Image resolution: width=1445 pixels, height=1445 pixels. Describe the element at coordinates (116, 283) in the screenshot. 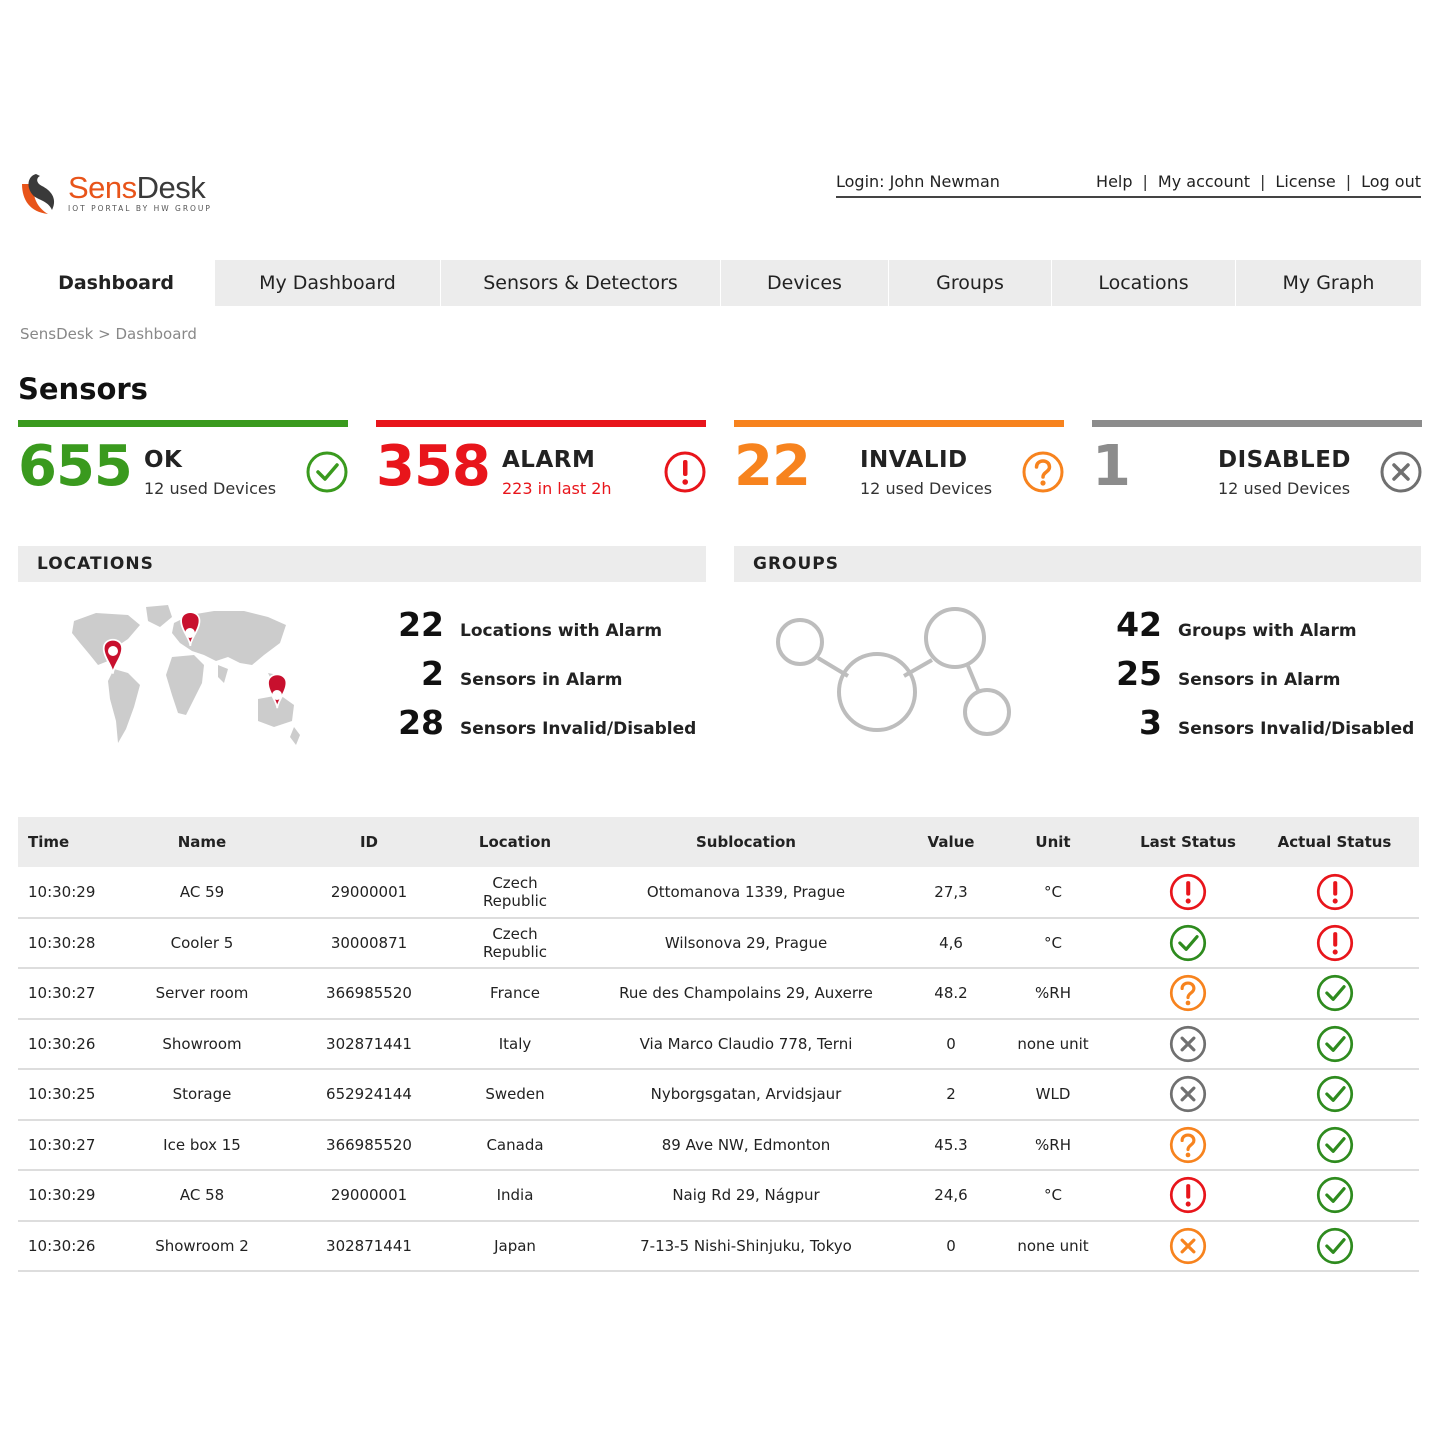

I see `tab-dashboard: Dashboard` at that location.